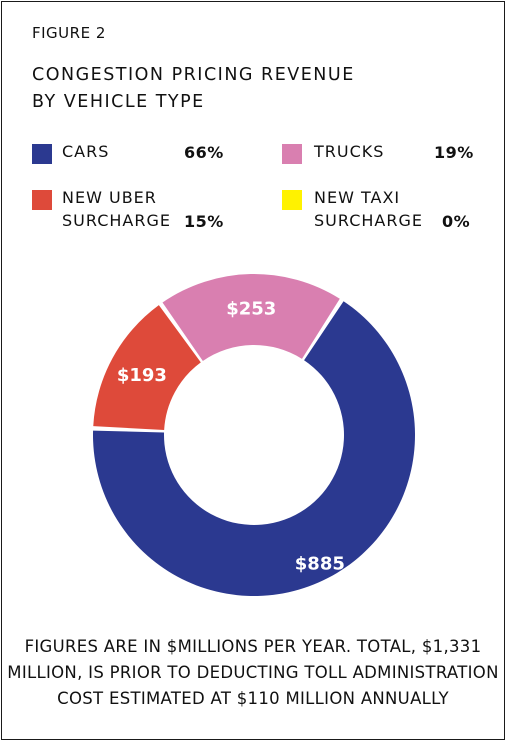  What do you see at coordinates (42, 154) in the screenshot?
I see `legend-swatch-cars` at bounding box center [42, 154].